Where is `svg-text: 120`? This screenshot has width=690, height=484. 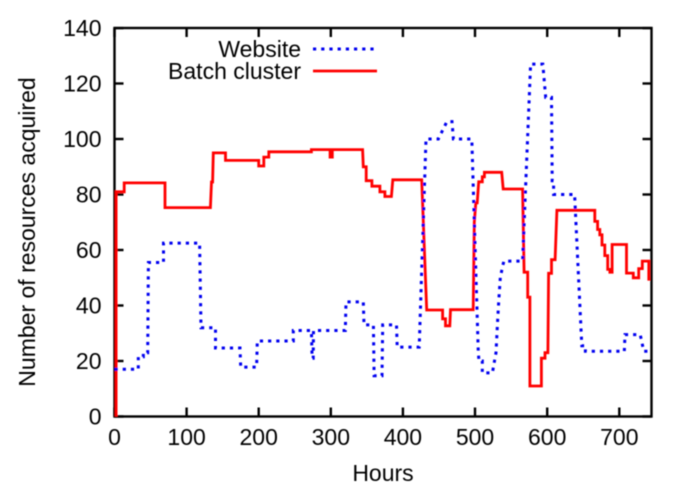 svg-text: 120 is located at coordinates (82, 84).